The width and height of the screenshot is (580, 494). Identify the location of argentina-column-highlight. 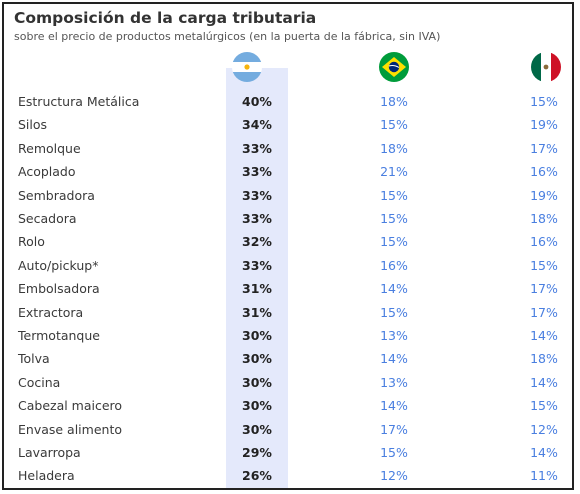
(257, 278).